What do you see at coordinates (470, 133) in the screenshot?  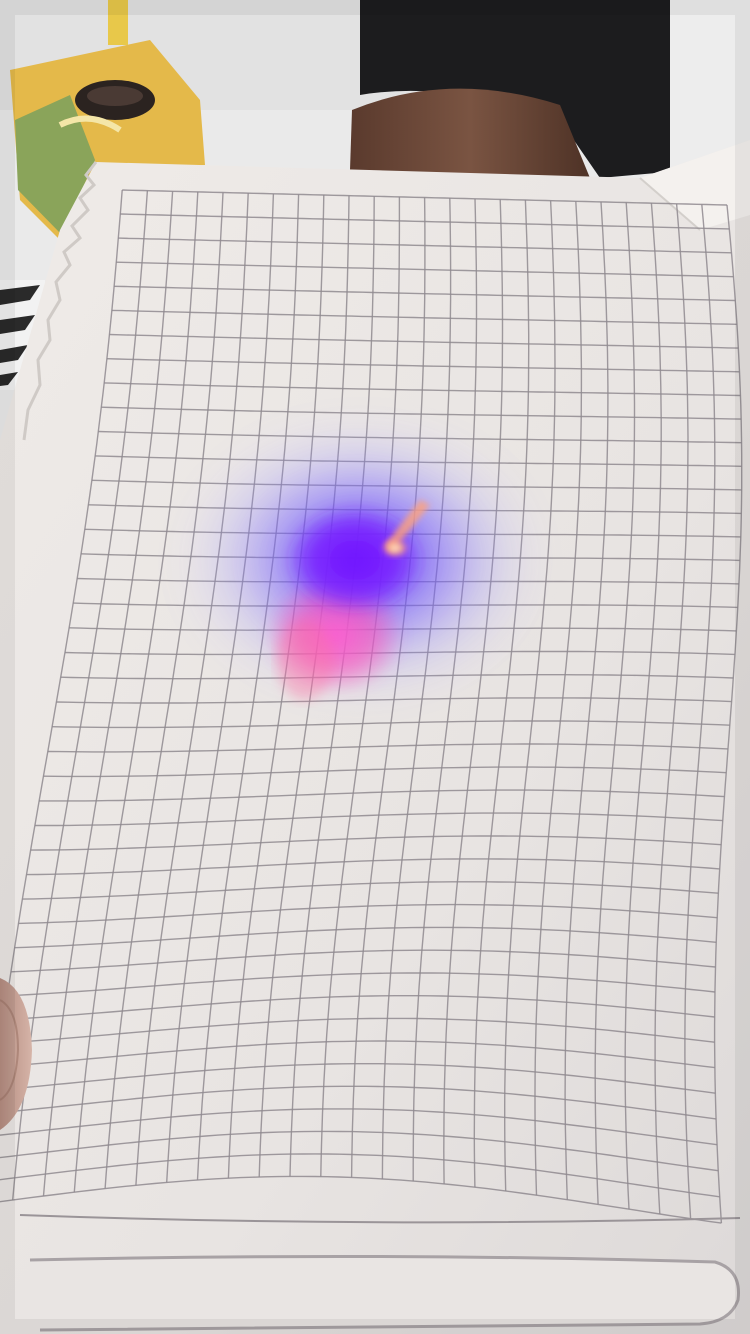 I see `forearm` at bounding box center [470, 133].